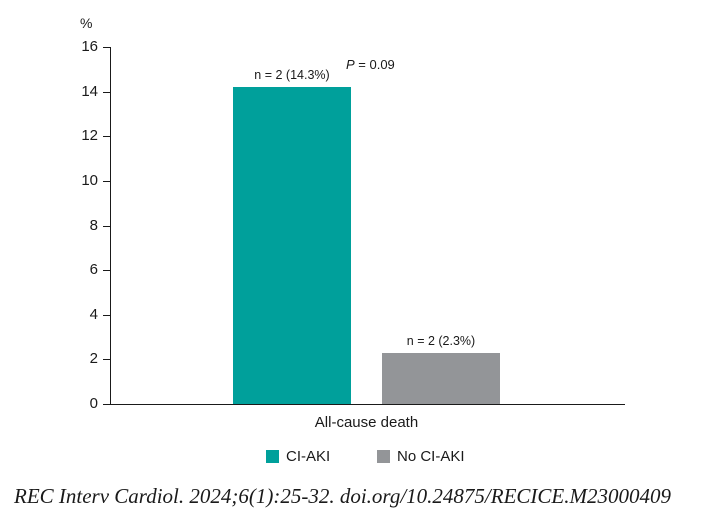 This screenshot has height=519, width=705. What do you see at coordinates (350, 64) in the screenshot?
I see `p-symbol: P` at bounding box center [350, 64].